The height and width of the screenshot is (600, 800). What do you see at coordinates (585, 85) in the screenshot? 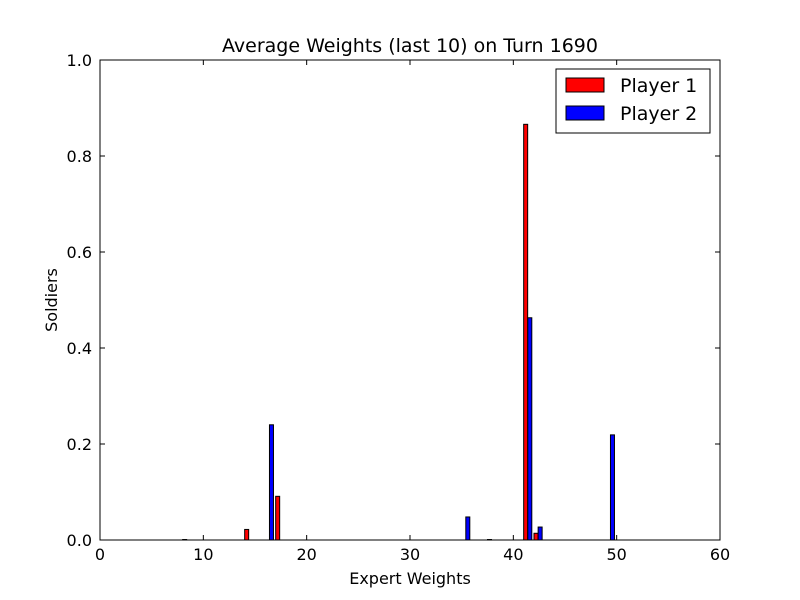
I see `legend-swatch-series1` at bounding box center [585, 85].